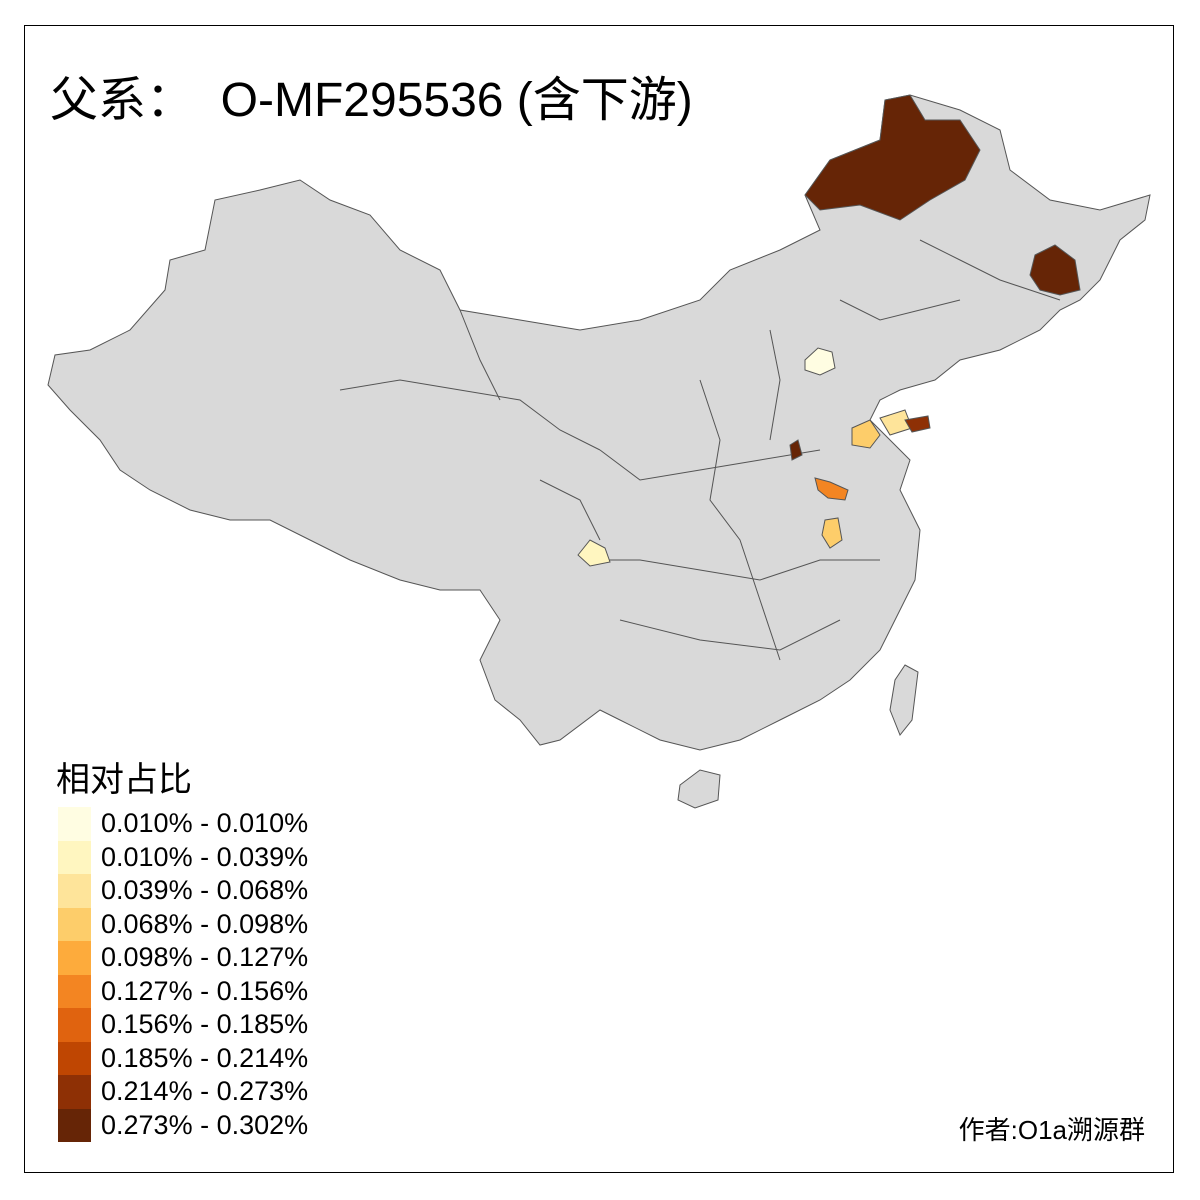 This screenshot has height=1200, width=1200. What do you see at coordinates (205, 1091) in the screenshot?
I see `legend-label: 0.214% - 0.273%` at bounding box center [205, 1091].